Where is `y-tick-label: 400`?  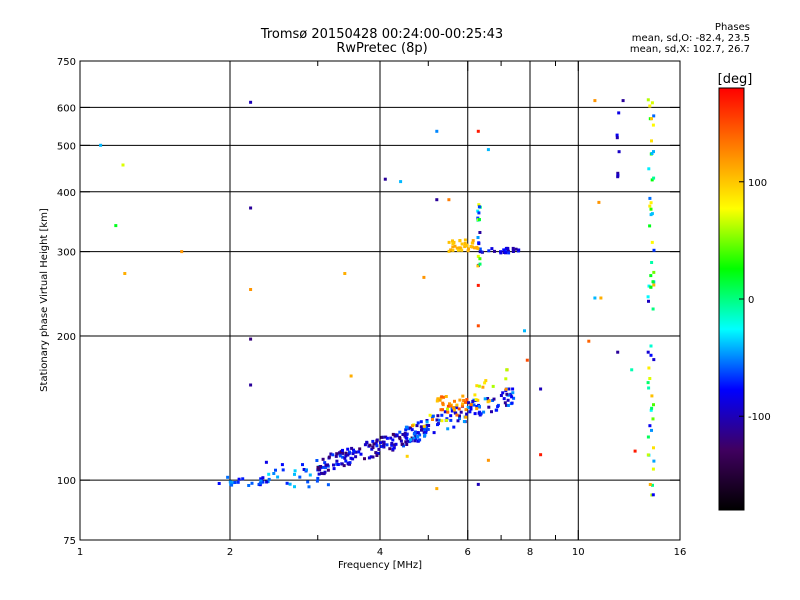 y-tick-label: 400 is located at coordinates (66, 193).